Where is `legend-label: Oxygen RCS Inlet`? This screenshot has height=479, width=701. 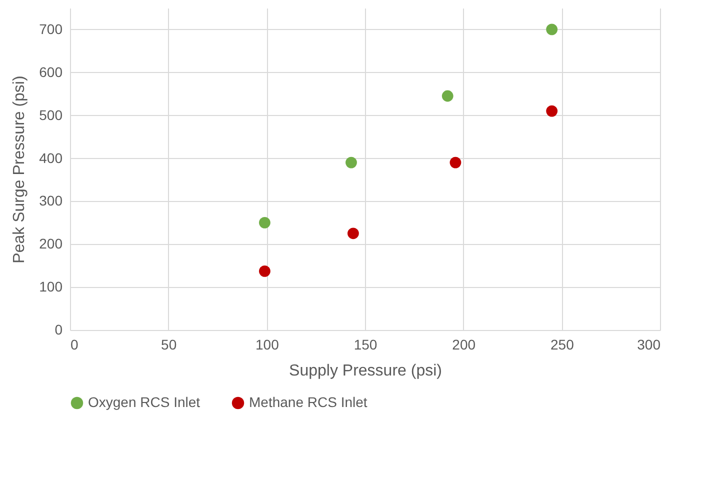
legend-label: Oxygen RCS Inlet is located at coordinates (144, 402).